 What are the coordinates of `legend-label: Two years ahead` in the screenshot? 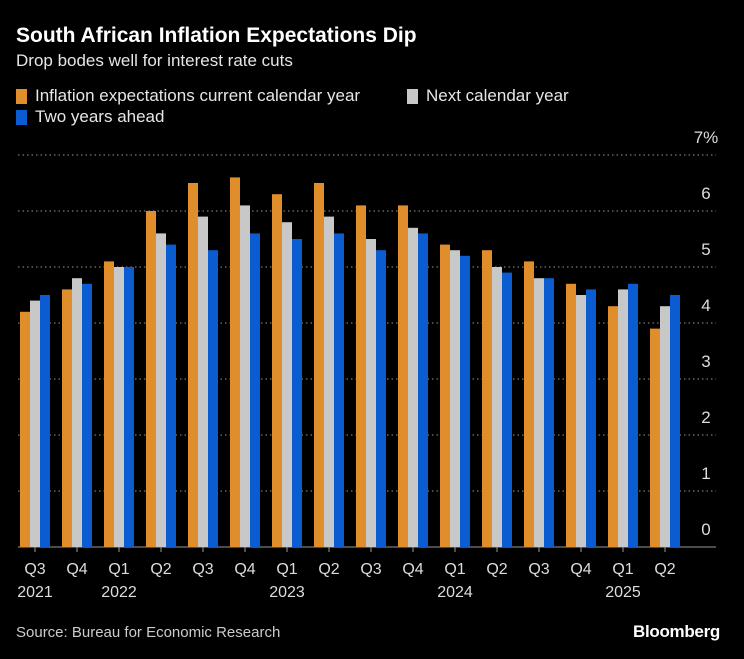 It's located at (100, 116).